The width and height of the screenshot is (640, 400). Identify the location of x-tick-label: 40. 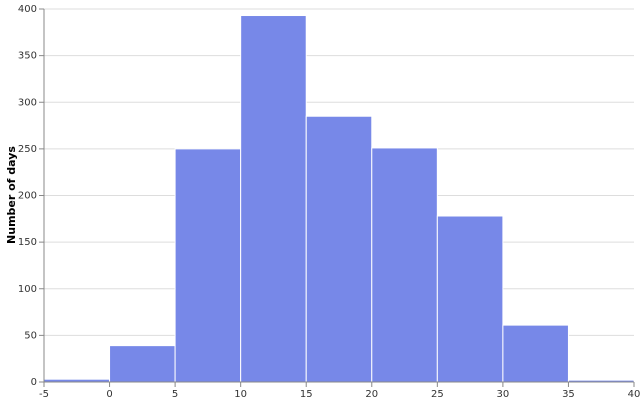
(634, 394).